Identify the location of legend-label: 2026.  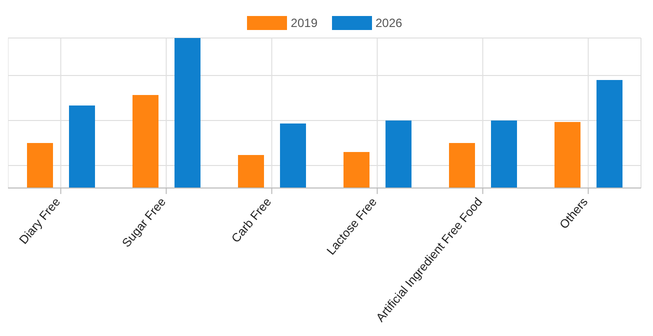
(388, 23).